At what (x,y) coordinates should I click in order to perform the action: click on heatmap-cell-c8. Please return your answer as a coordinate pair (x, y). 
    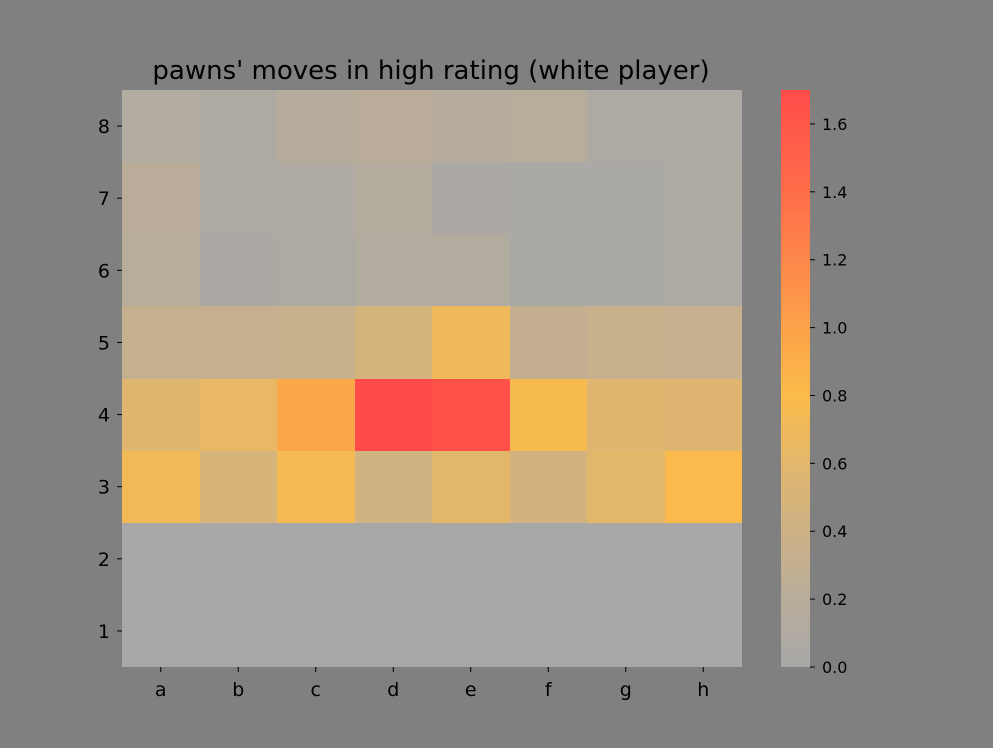
    Looking at the image, I should click on (316, 126).